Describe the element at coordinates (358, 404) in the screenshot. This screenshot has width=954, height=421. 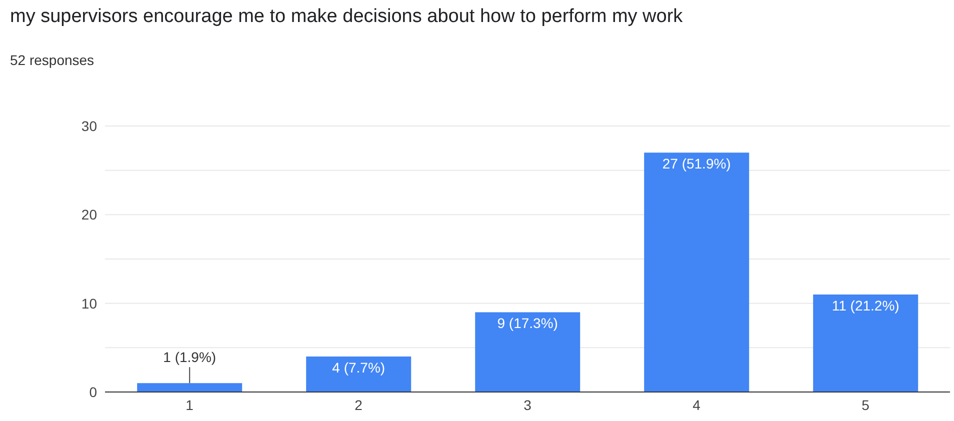
I see `x-tick-label: 2` at that location.